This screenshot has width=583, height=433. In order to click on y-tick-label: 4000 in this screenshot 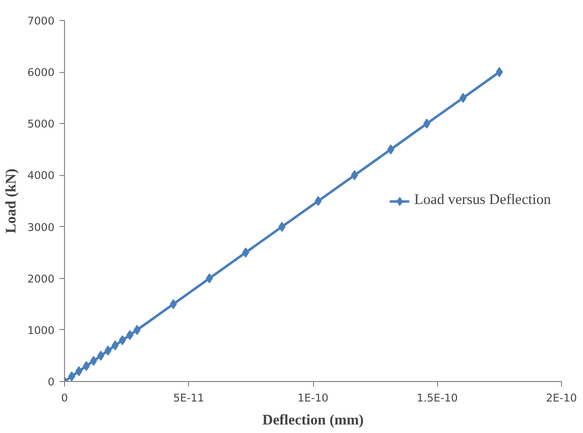, I will do `click(41, 175)`.